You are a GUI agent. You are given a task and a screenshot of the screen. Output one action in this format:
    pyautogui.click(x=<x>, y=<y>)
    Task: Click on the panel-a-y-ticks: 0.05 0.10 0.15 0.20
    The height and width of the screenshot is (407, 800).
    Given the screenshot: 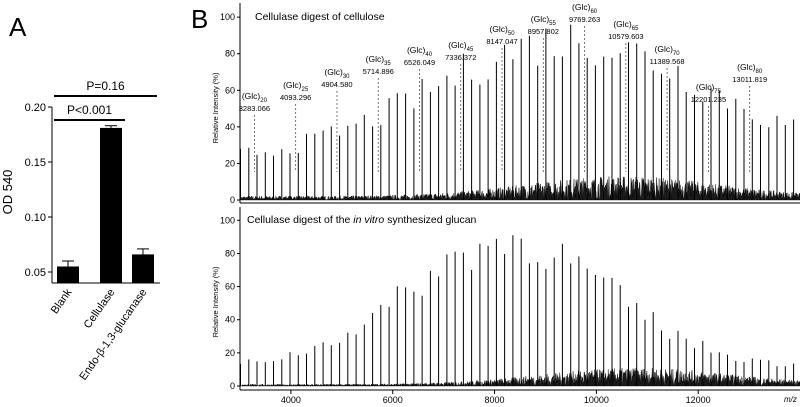 What is the action you would take?
    pyautogui.click(x=38, y=190)
    